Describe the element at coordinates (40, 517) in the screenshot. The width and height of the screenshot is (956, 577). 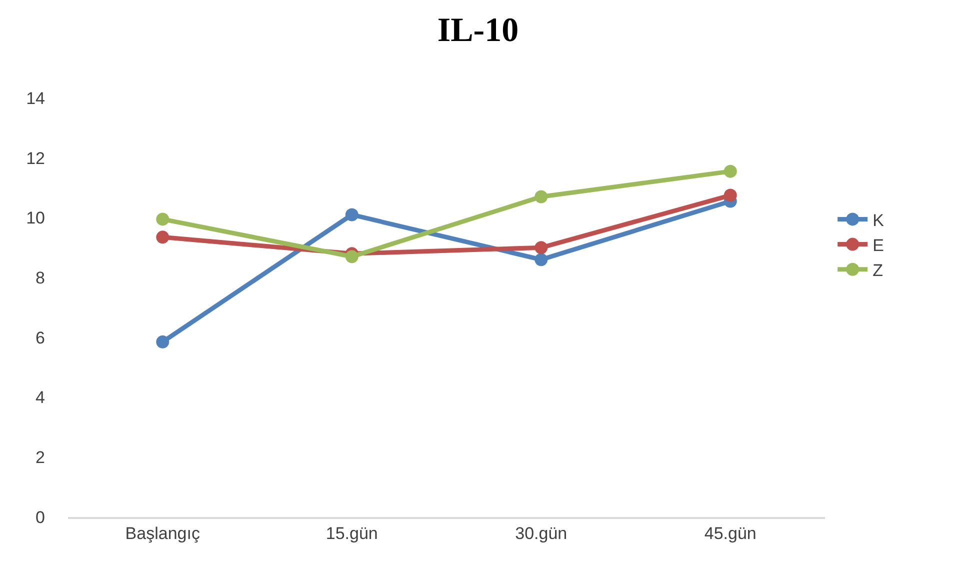
I see `y-tick-label: 0` at that location.